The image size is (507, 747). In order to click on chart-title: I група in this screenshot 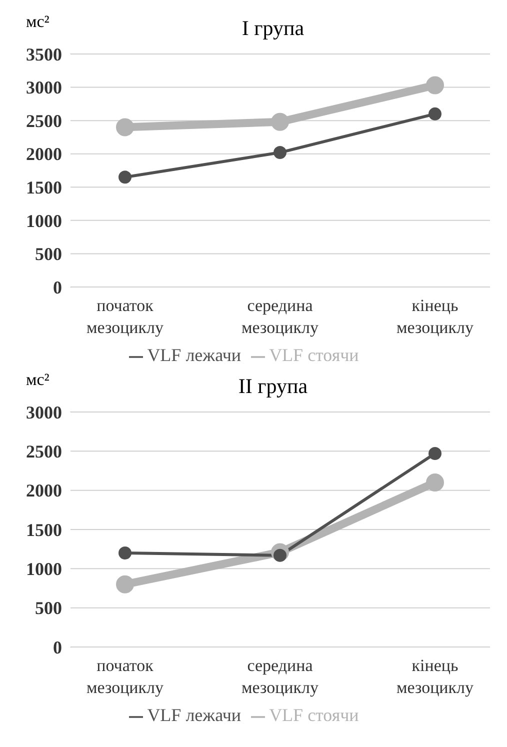, I will do `click(273, 28)`.